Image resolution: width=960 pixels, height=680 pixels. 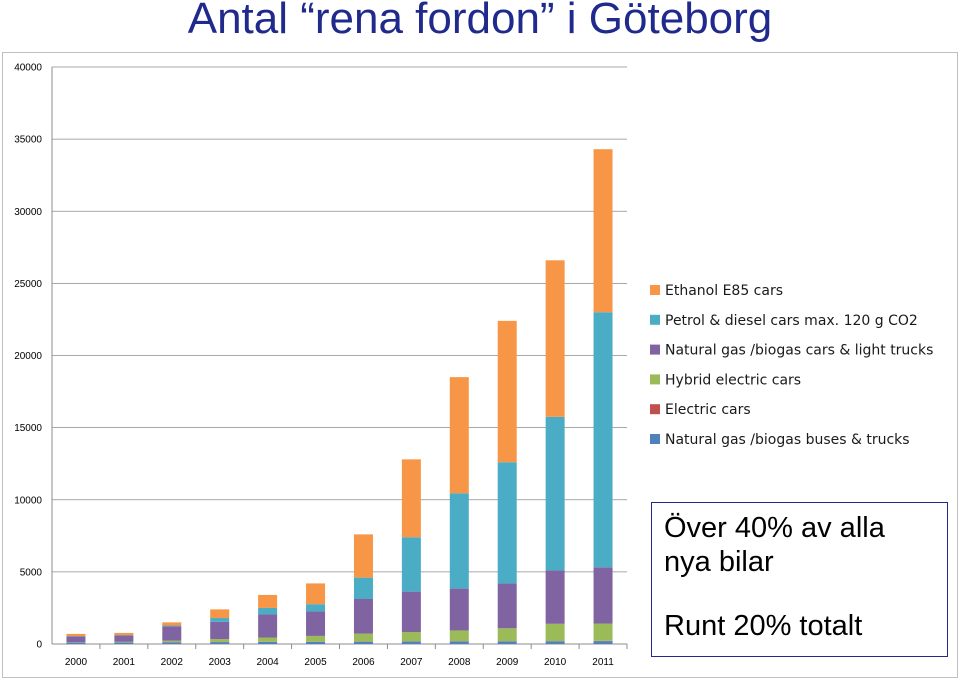 I want to click on x-tick-label: 2006, so click(x=363, y=662).